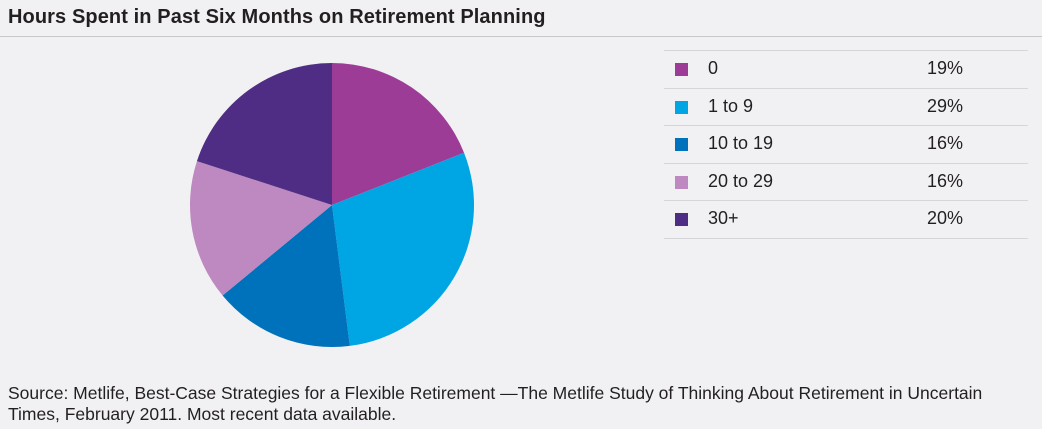 This screenshot has height=429, width=1042. I want to click on legend-row-10-to-19: 10 to 19 16%, so click(846, 145).